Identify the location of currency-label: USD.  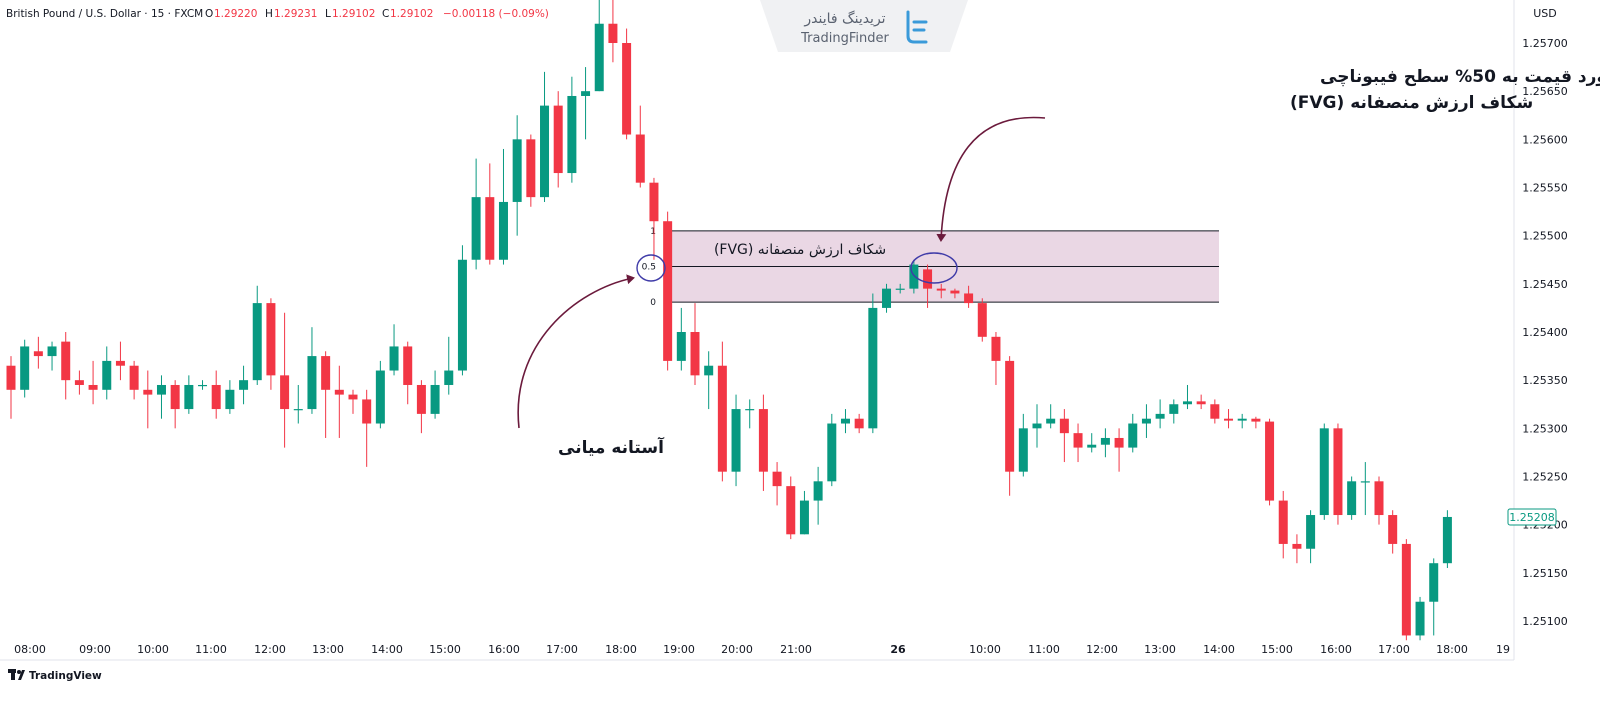
(1545, 13).